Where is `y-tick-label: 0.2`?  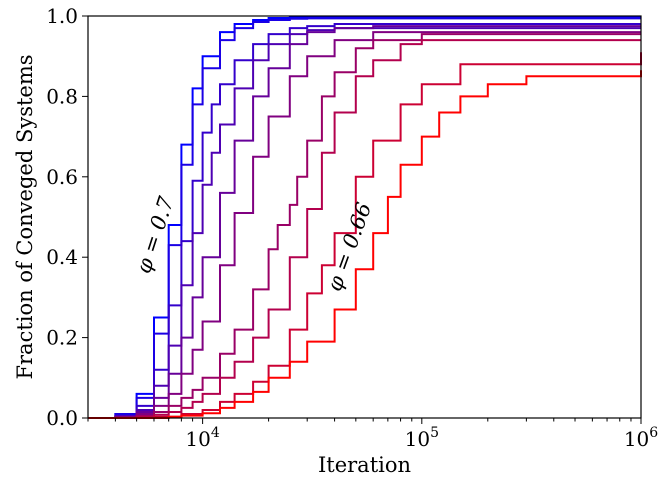
y-tick-label: 0.2 is located at coordinates (62, 338).